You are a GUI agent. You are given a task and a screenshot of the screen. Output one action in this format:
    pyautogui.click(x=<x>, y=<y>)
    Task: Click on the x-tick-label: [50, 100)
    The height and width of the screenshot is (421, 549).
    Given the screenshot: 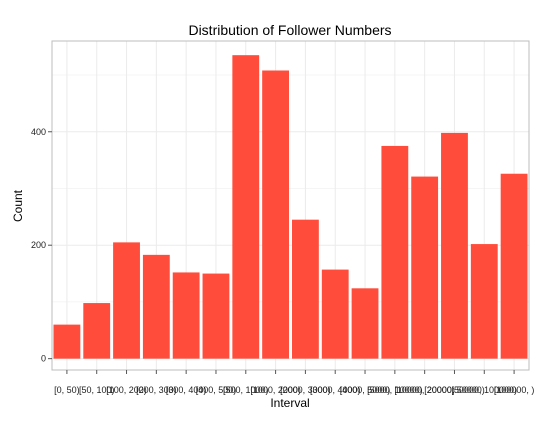 What is the action you would take?
    pyautogui.click(x=97, y=390)
    